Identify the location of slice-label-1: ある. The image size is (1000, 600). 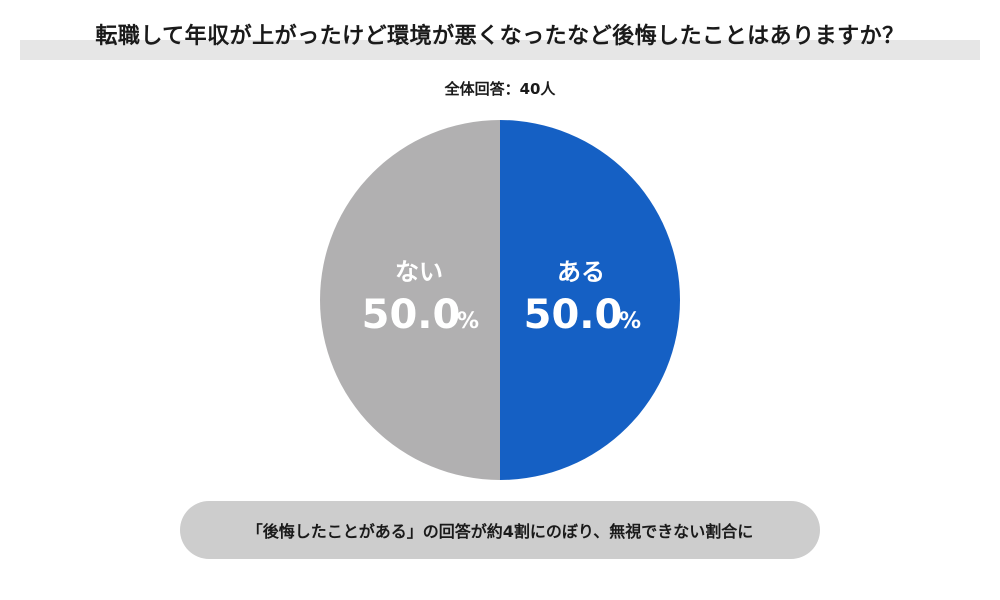
(581, 272).